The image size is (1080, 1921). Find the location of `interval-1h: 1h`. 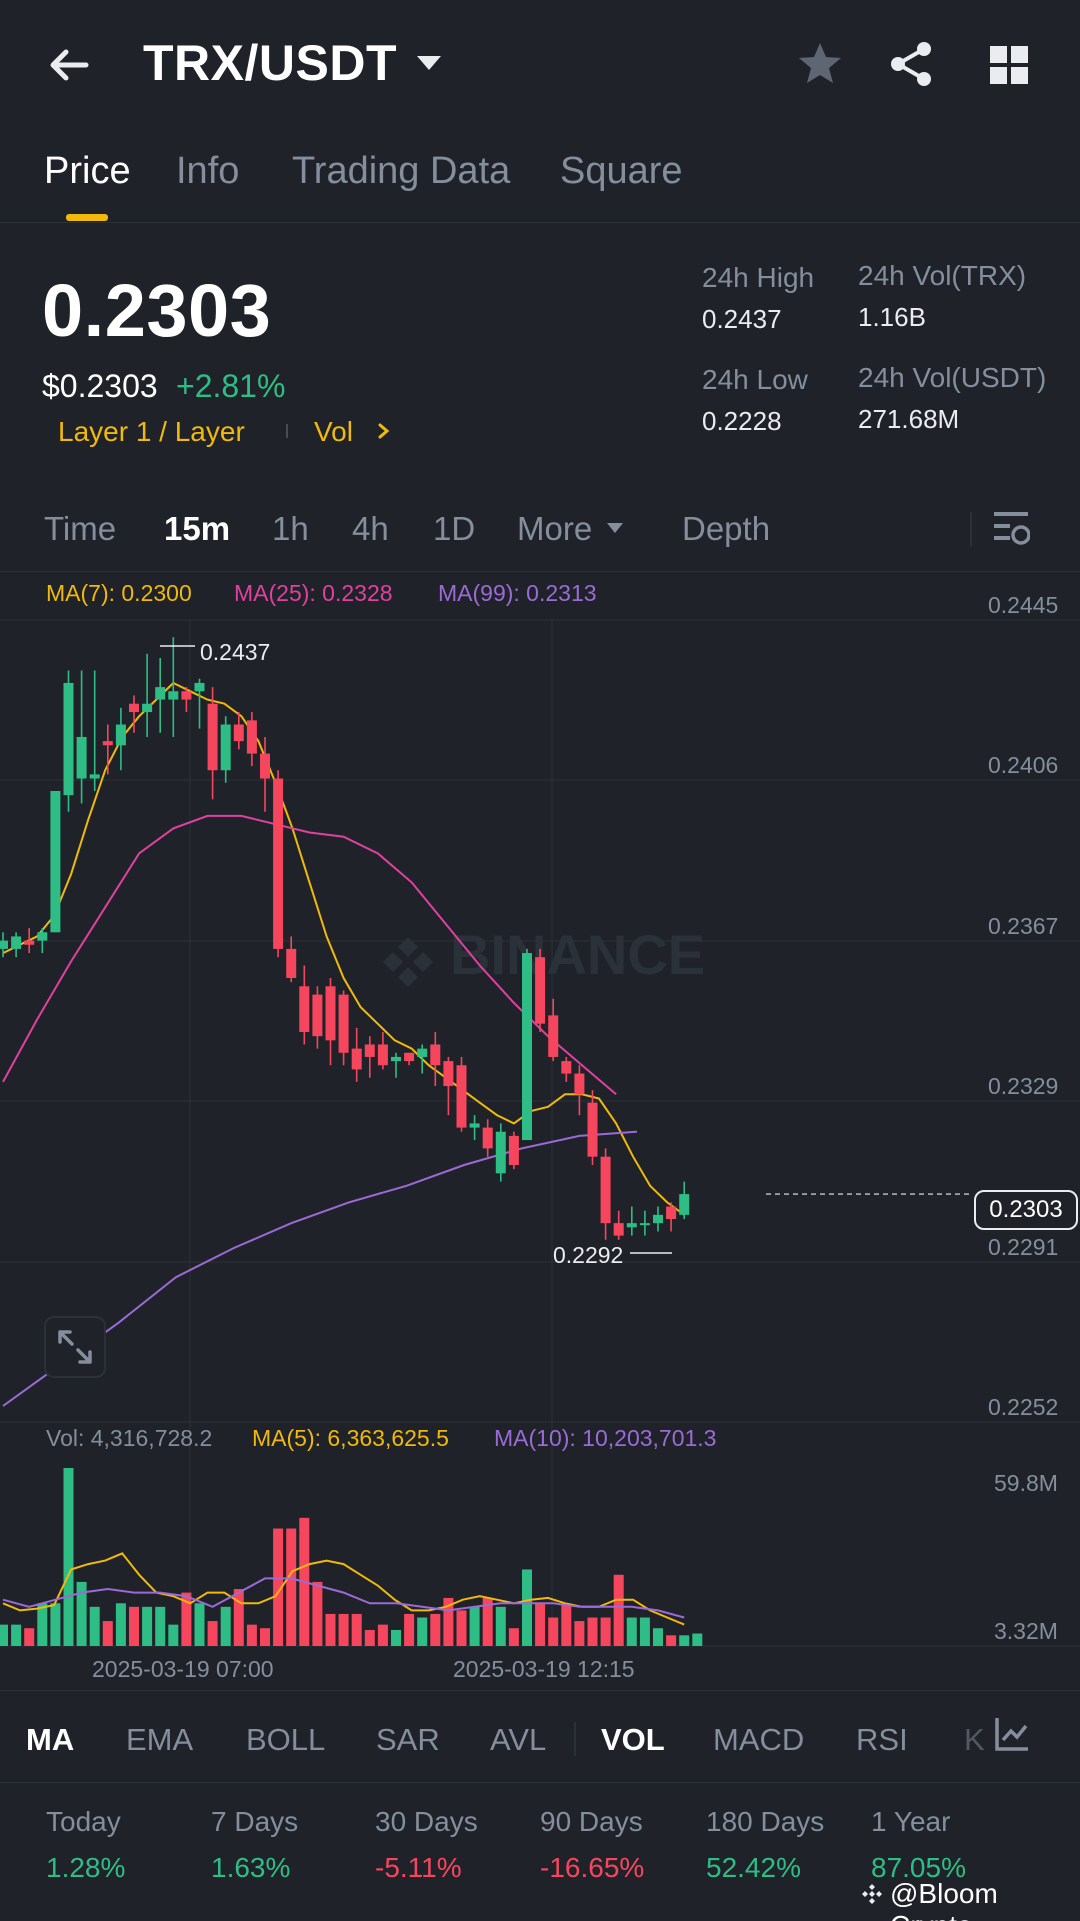

interval-1h: 1h is located at coordinates (290, 528).